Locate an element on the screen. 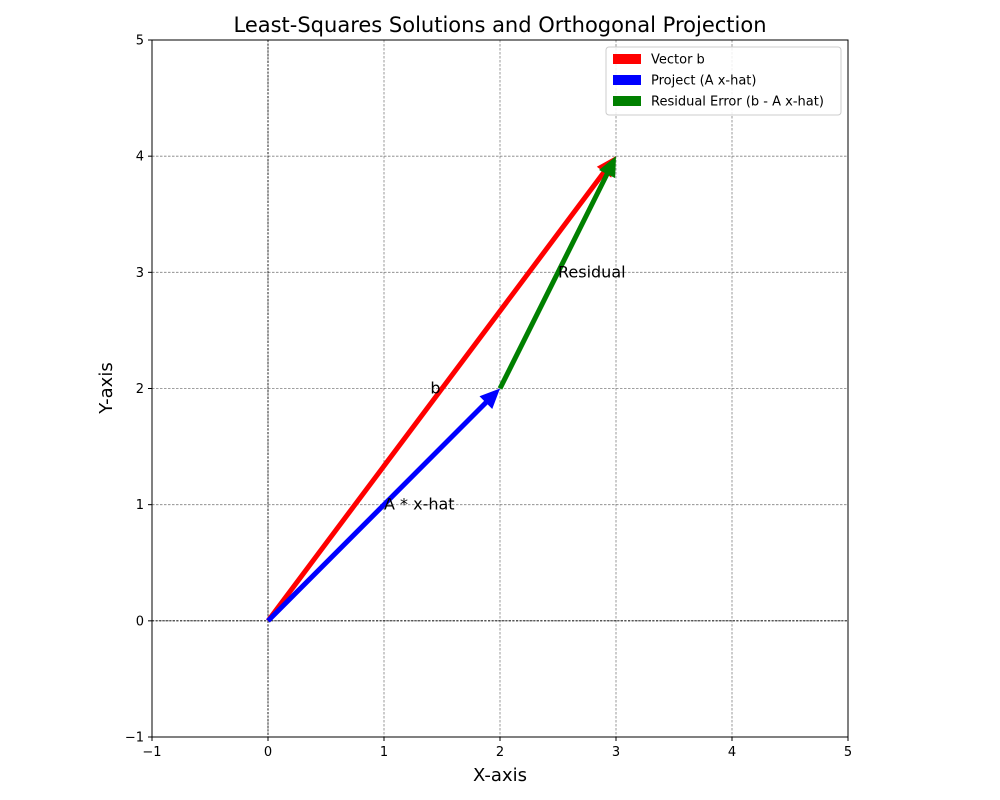  legend-label-0: Vector b is located at coordinates (678, 60).